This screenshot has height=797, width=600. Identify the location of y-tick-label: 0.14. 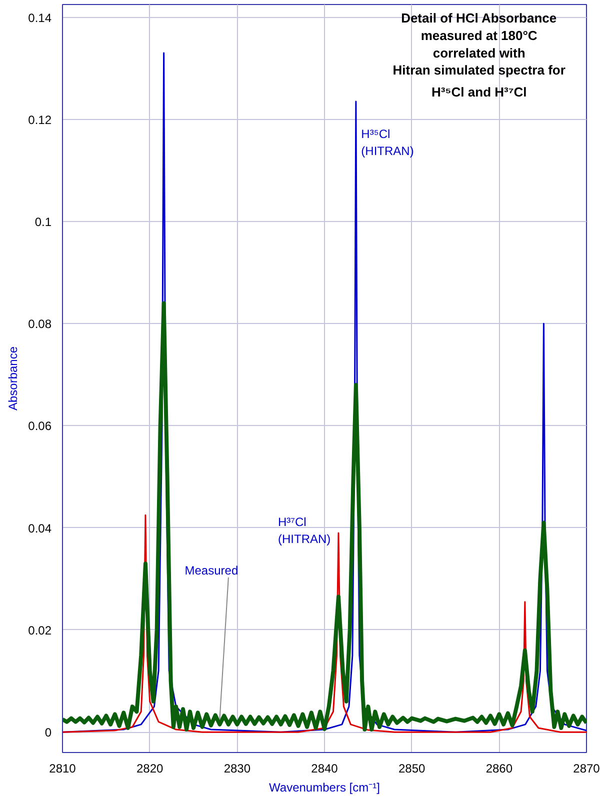
(40, 17).